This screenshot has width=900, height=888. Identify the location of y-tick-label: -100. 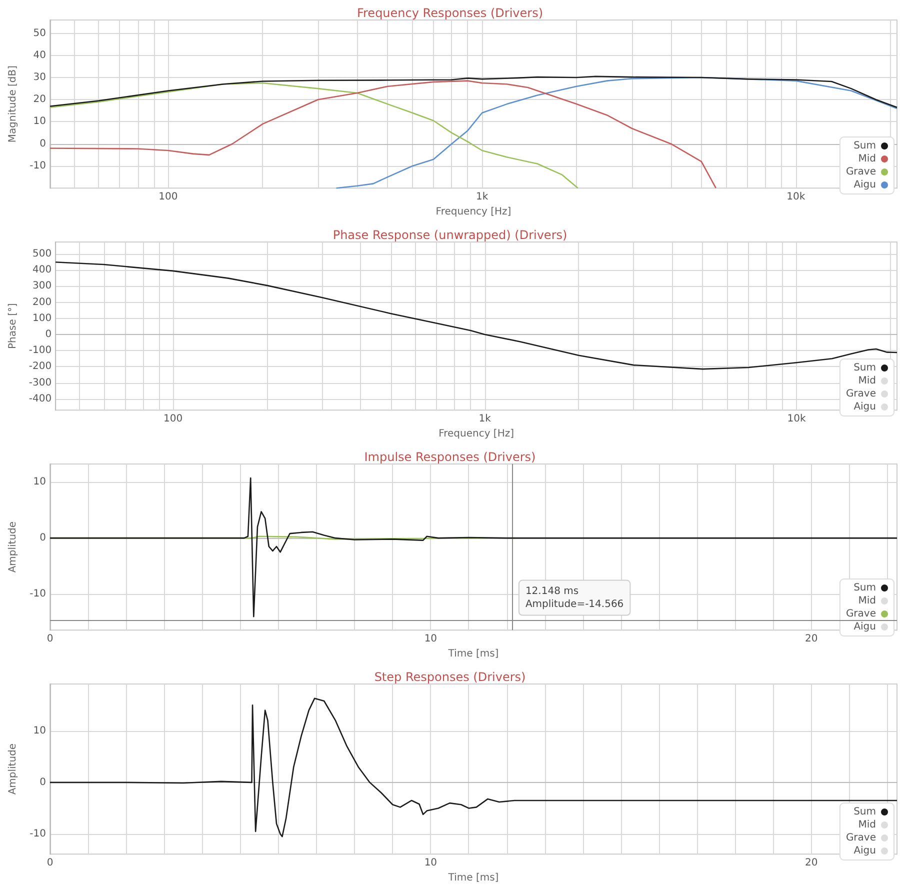
(40, 350).